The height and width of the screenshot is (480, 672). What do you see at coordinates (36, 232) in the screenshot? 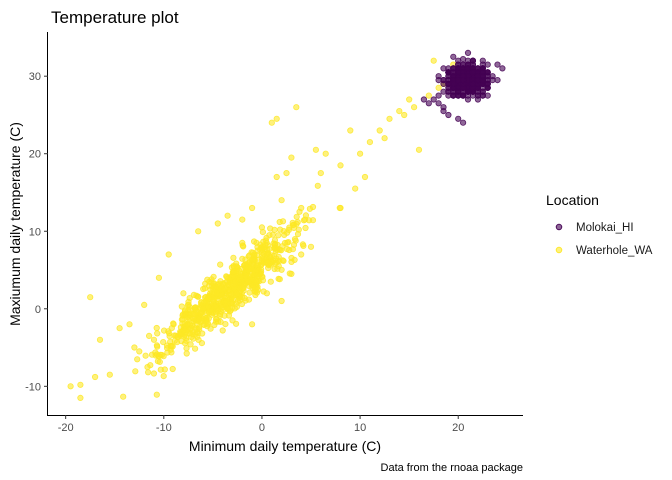
I see `y-axis-ticks: -10 0 10 20 30` at bounding box center [36, 232].